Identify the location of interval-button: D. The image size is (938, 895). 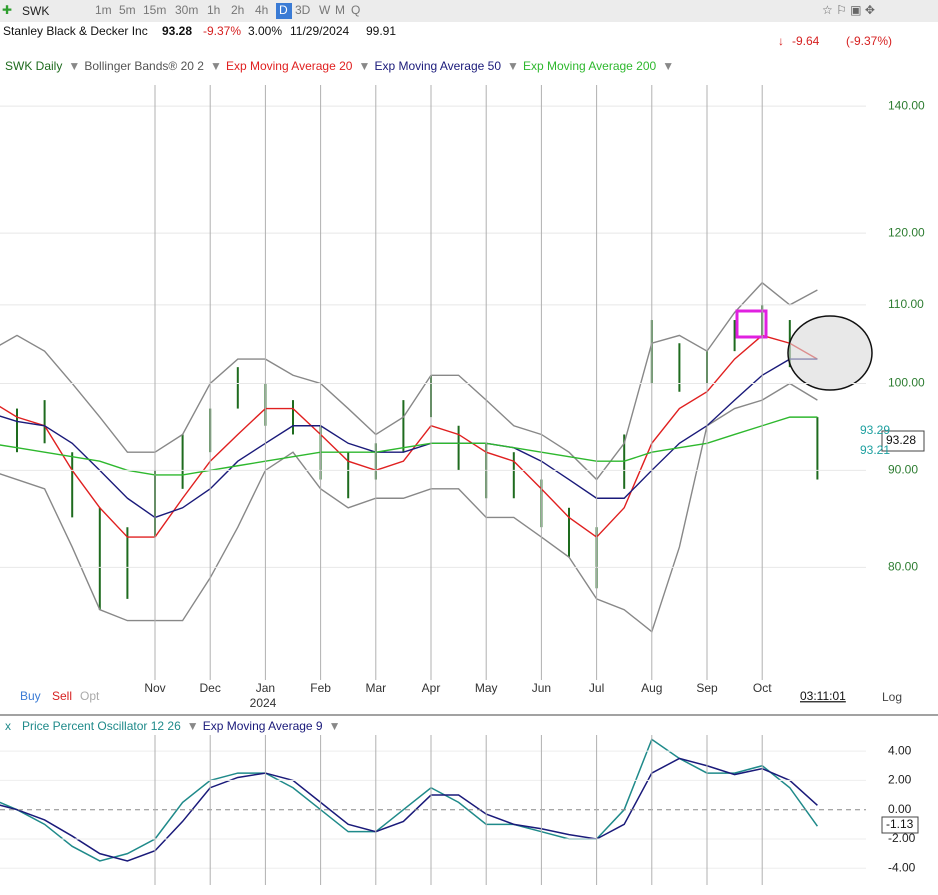
(283, 10).